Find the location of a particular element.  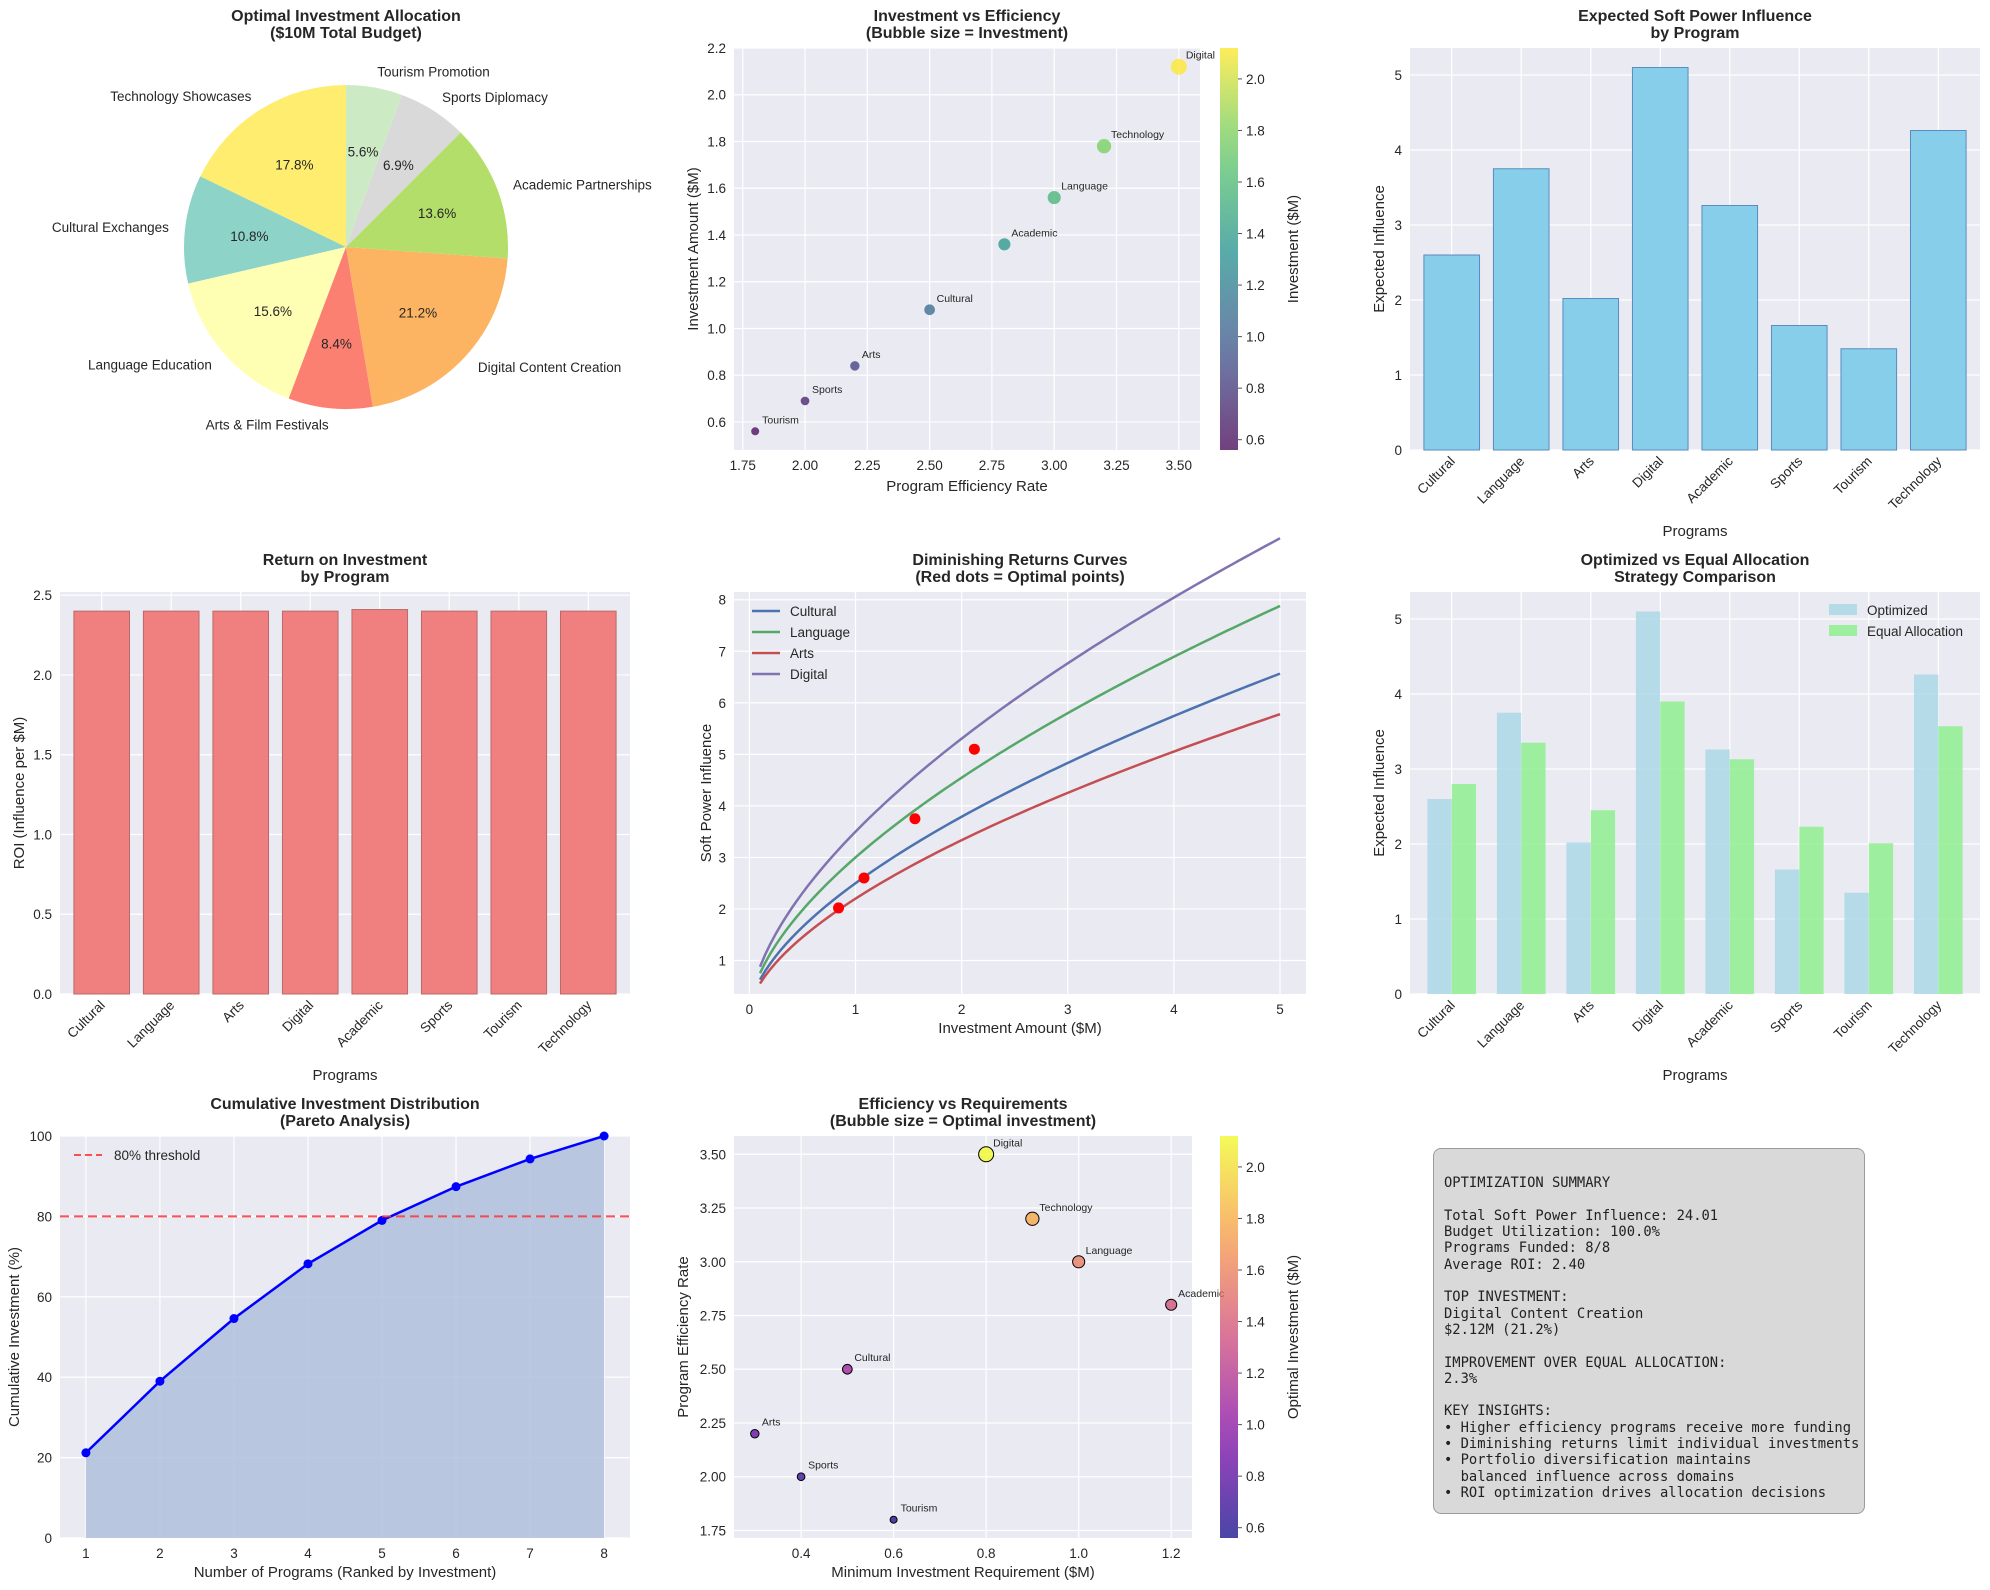

y-tick-label: 60 is located at coordinates (44, 1297).